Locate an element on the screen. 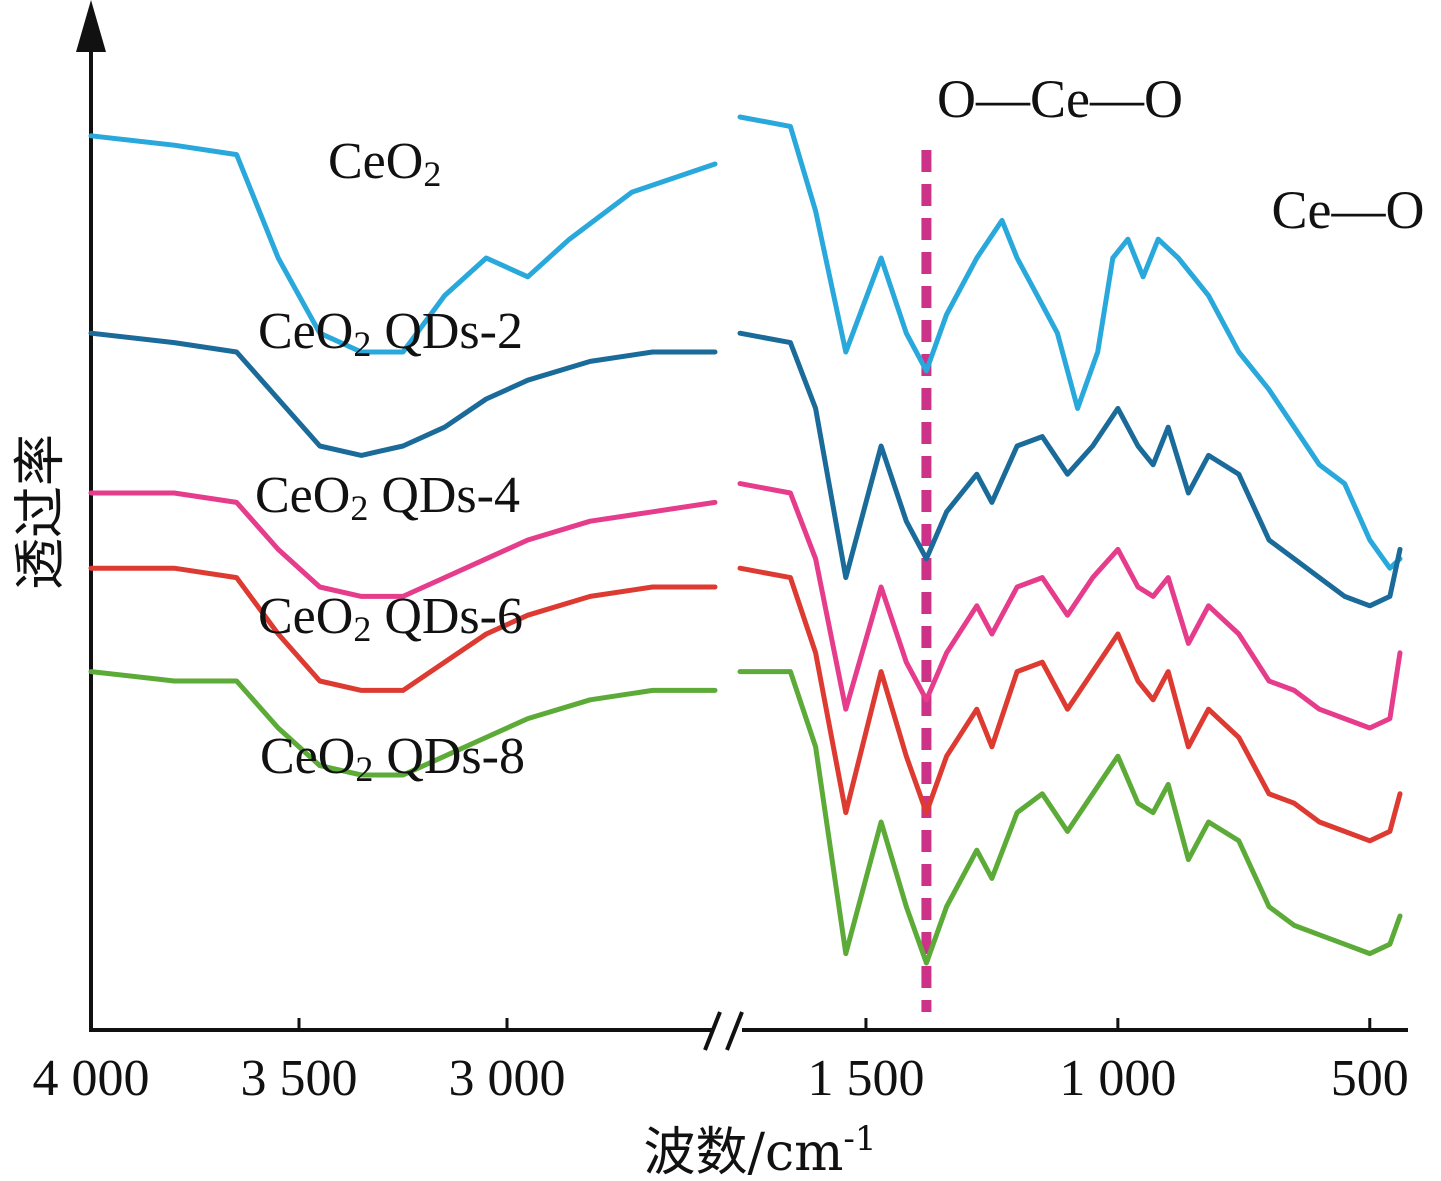  series-label-5: CeO2 QDs-8 is located at coordinates (392, 758).